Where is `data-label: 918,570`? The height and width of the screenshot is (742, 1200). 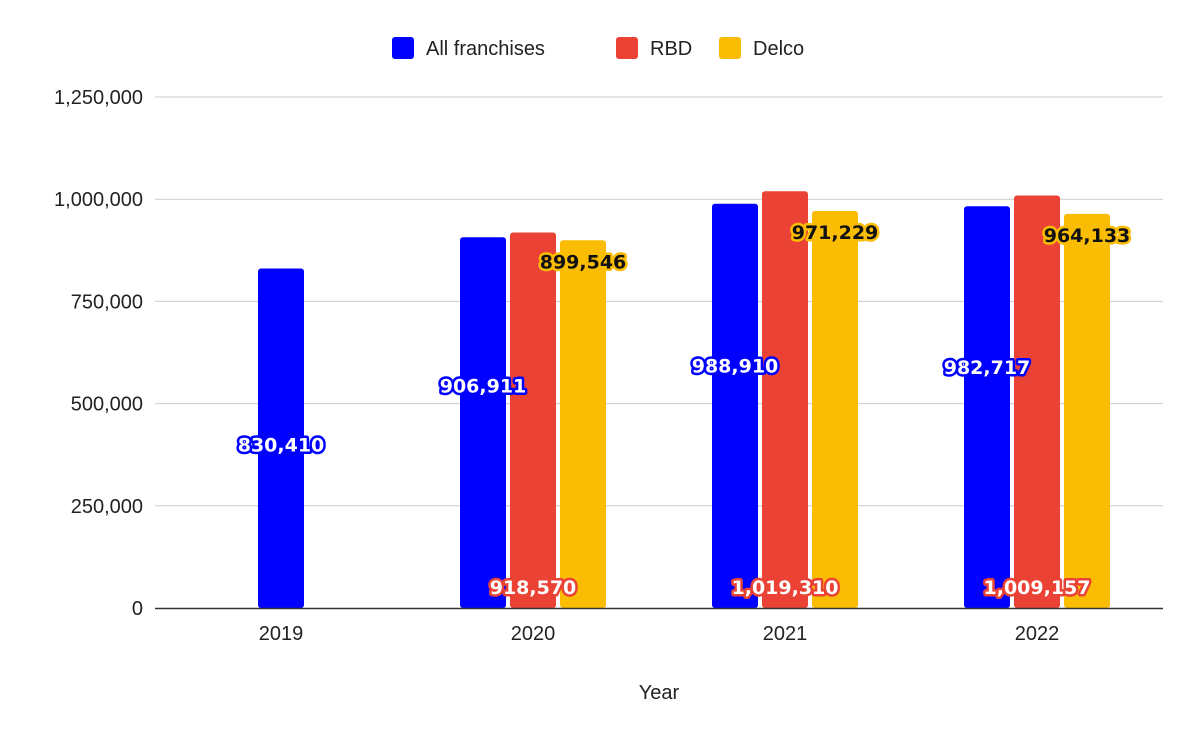 data-label: 918,570 is located at coordinates (533, 588).